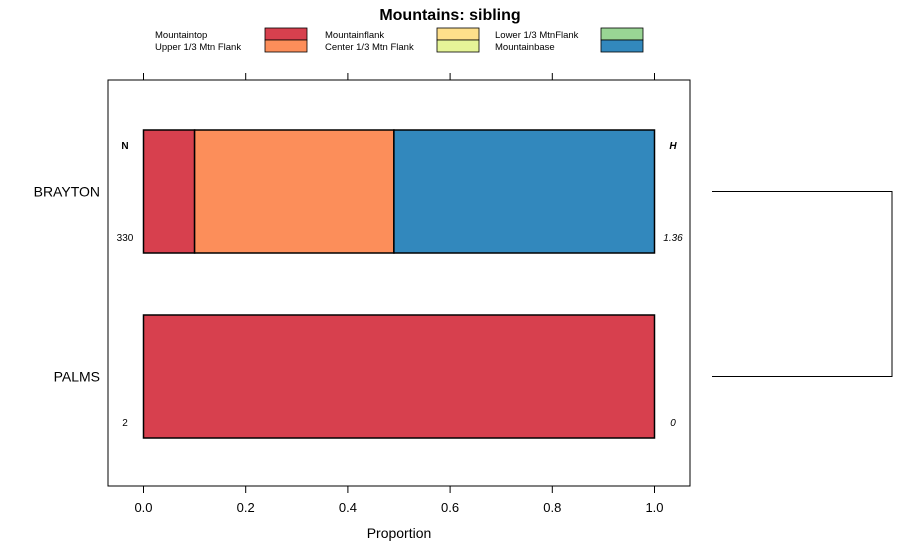  I want to click on top-axis-ticks, so click(399, 76).